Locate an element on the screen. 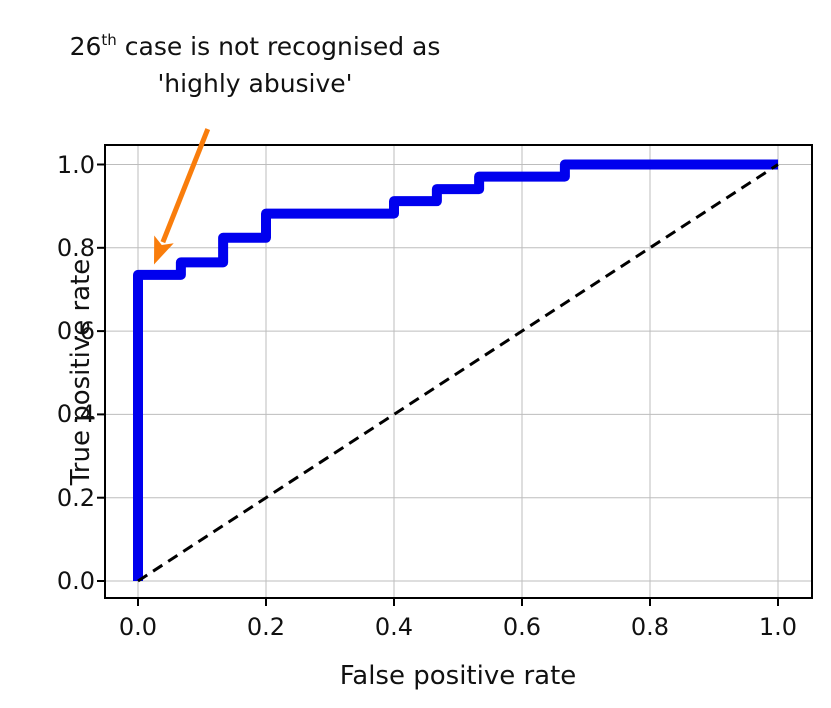 Image resolution: width=831 pixels, height=708 pixels. annotation-arrow-shaft is located at coordinates (185, 186).